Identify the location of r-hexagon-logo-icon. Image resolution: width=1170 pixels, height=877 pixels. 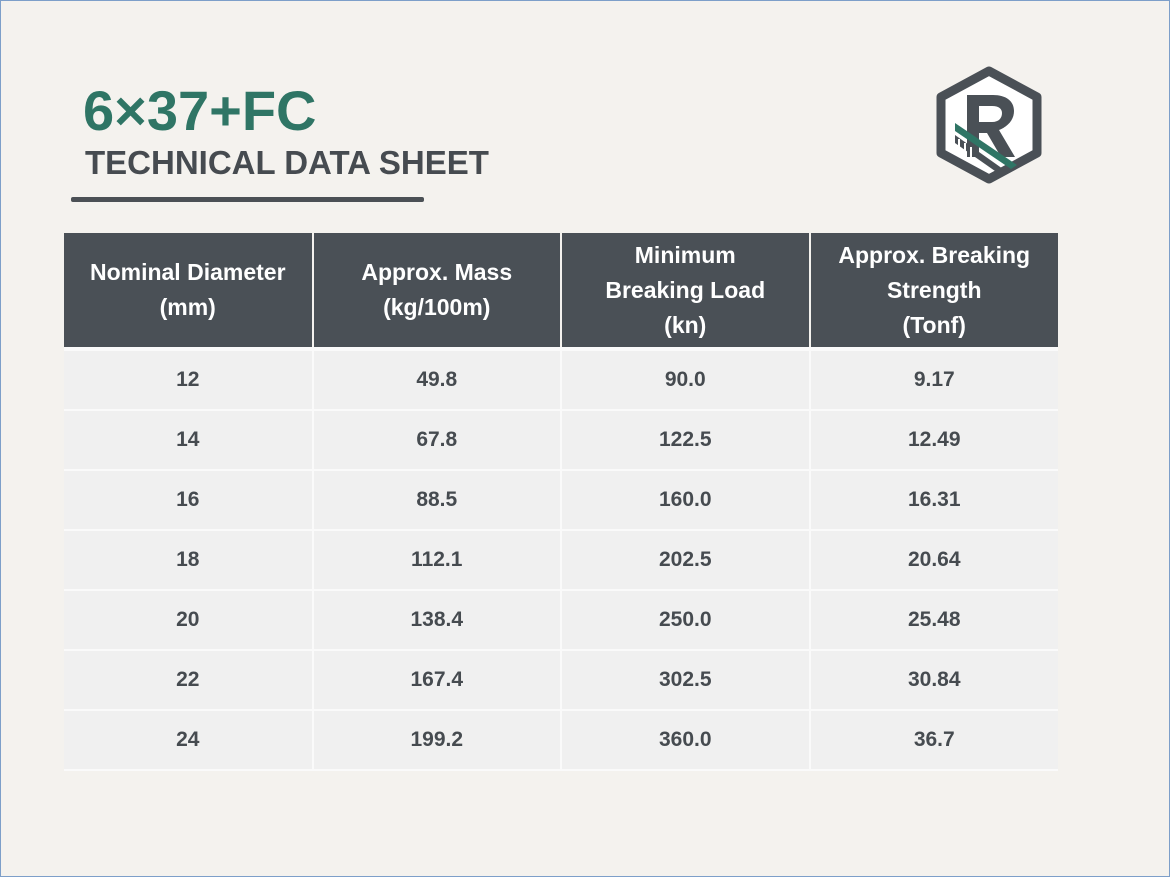
(989, 125).